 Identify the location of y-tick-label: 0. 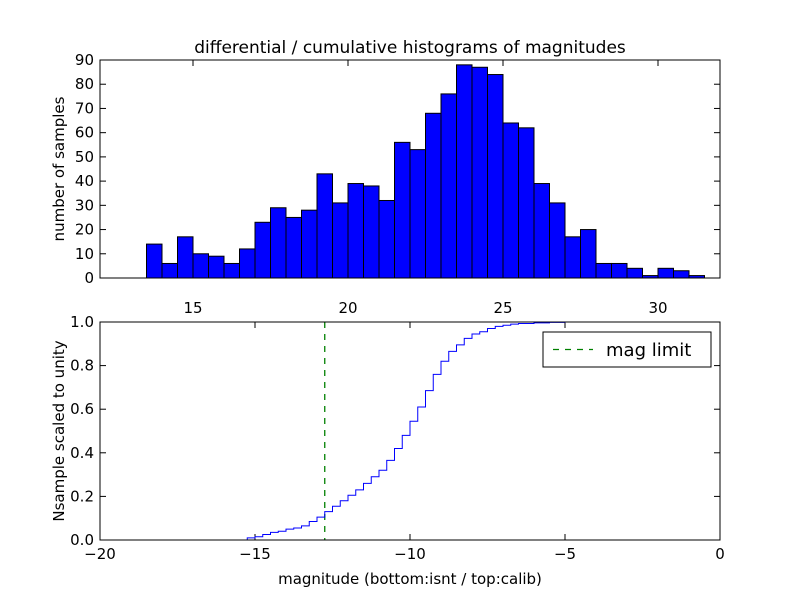
(89, 278).